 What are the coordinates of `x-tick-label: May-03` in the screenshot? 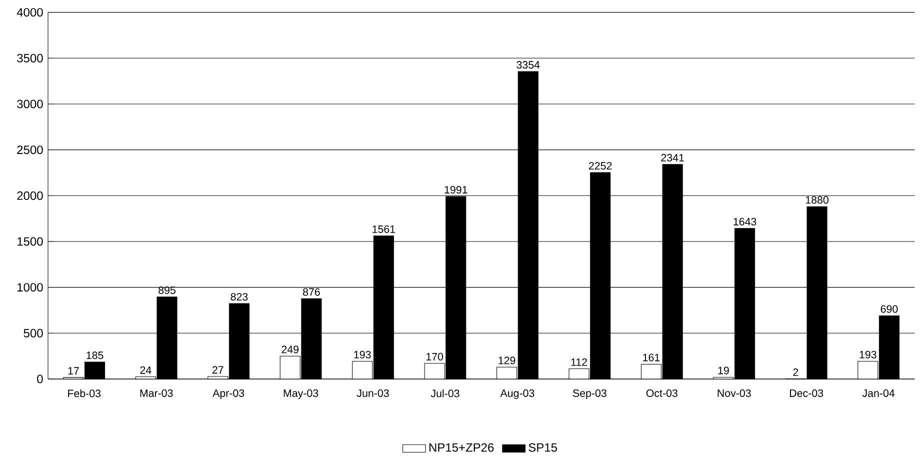 It's located at (301, 394).